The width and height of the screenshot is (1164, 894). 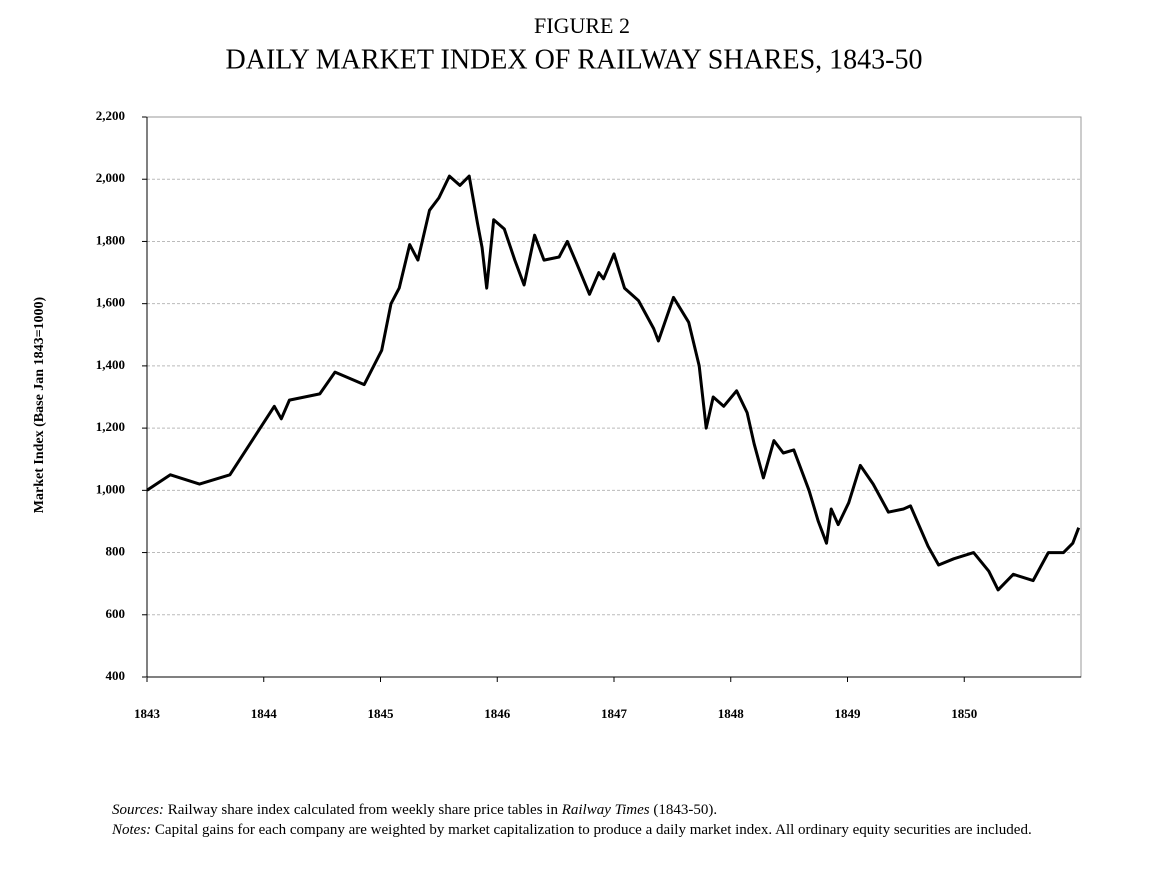 I want to click on sources-end: (1843-50)., so click(x=685, y=810).